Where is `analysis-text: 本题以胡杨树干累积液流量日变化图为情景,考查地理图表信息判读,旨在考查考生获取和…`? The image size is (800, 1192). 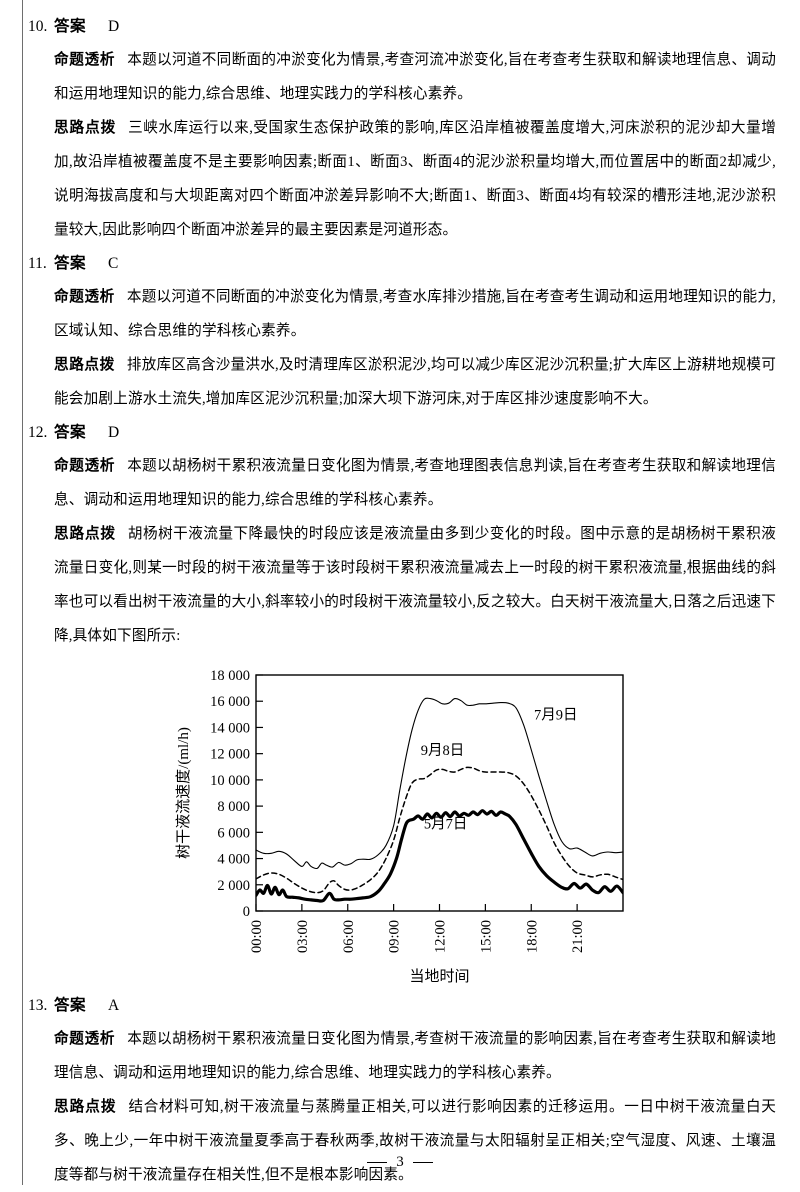
analysis-text: 本题以胡杨树干累积液流量日变化图为情景,考查地理图表信息判读,旨在考查考生获取和… is located at coordinates (415, 483).